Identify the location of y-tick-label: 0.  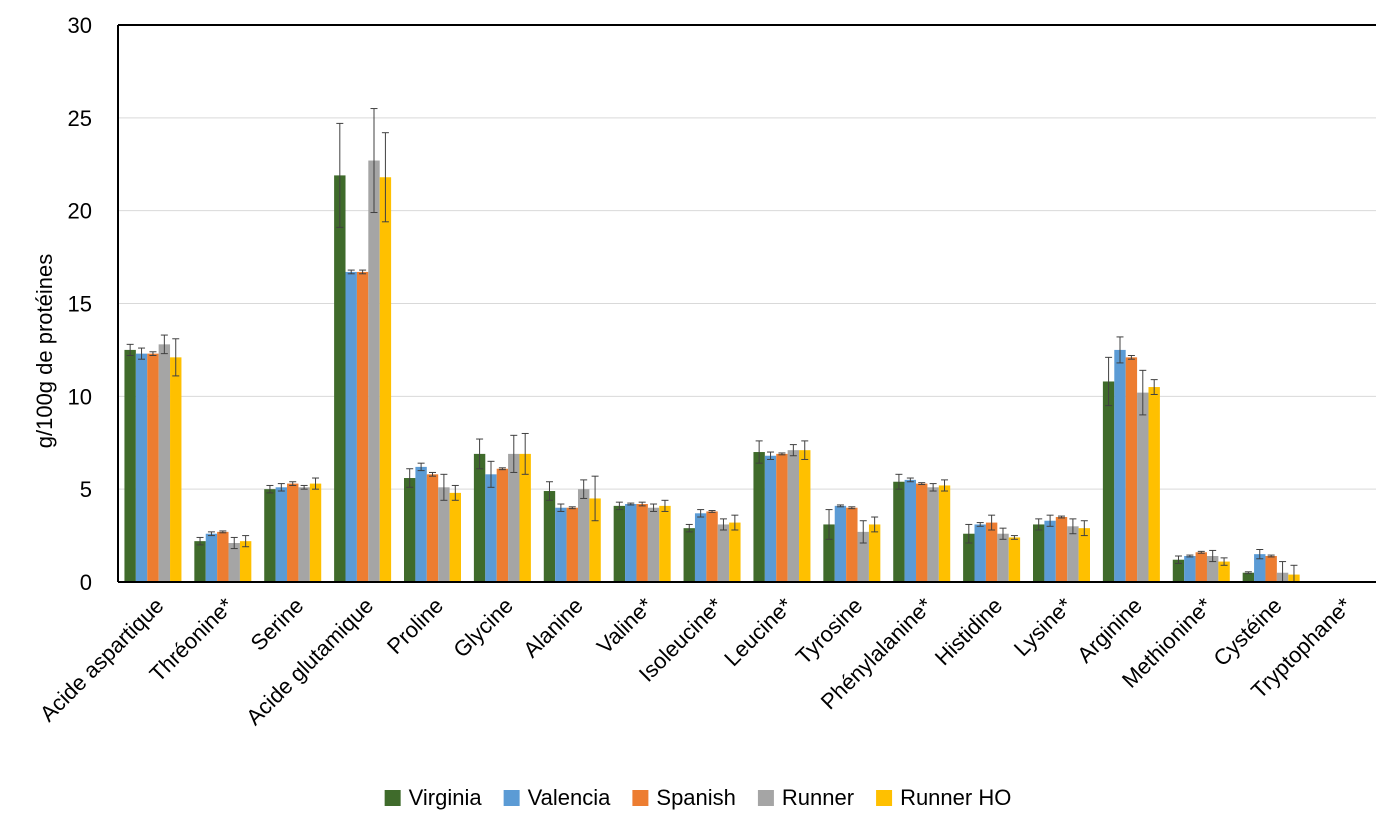
(86, 582).